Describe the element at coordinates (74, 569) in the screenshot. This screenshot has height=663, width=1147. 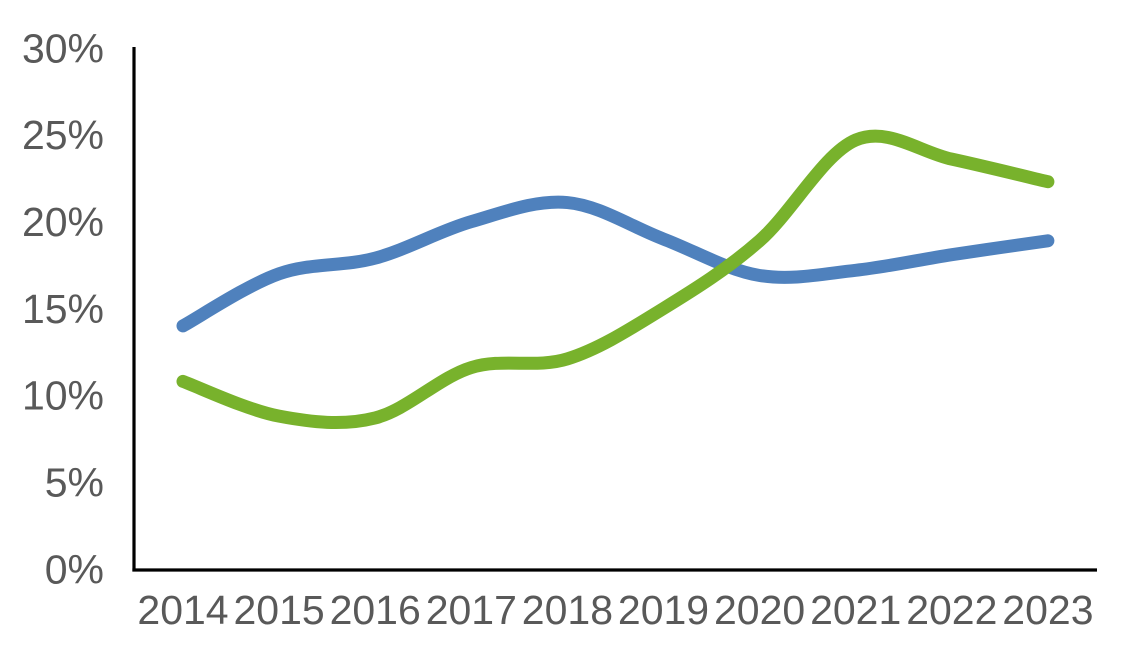
I see `y-axis-tick-label: 0%` at that location.